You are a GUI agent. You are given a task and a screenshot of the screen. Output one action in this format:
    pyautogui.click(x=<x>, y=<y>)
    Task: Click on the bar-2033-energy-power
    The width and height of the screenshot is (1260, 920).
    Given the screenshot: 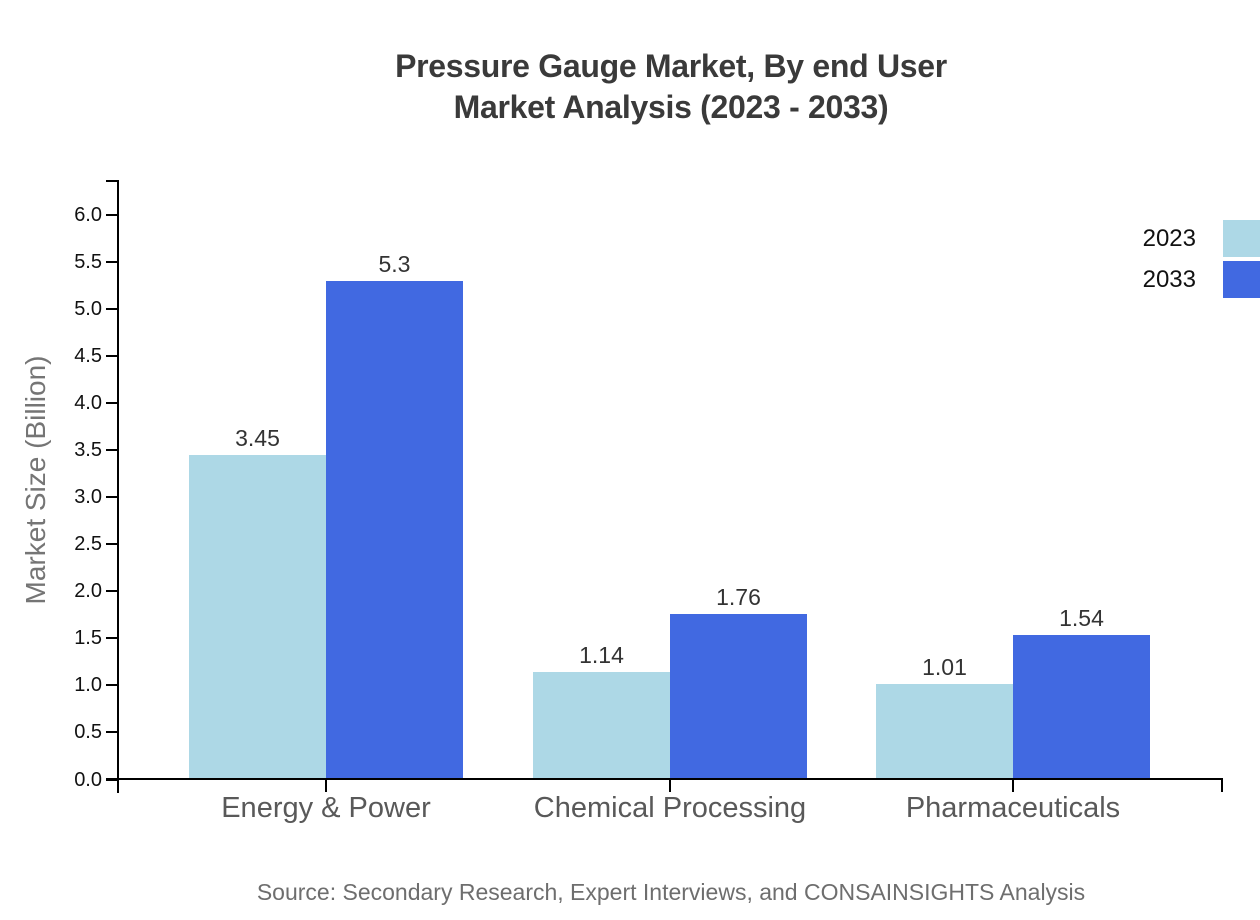 What is the action you would take?
    pyautogui.click(x=394, y=530)
    